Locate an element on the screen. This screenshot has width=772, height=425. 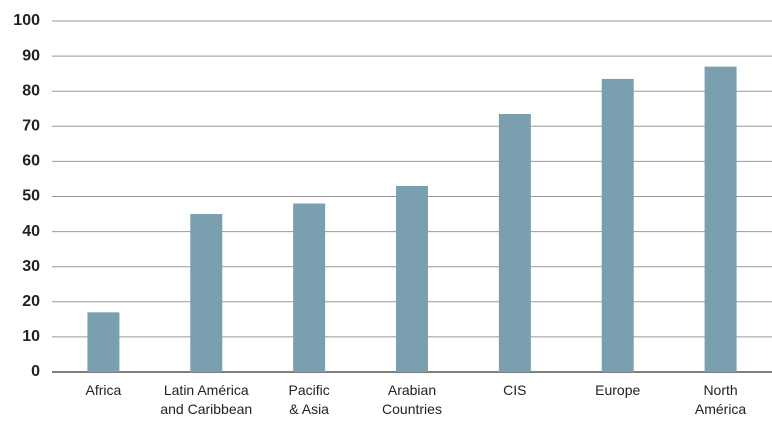
y-tick-label: 50 is located at coordinates (31, 196).